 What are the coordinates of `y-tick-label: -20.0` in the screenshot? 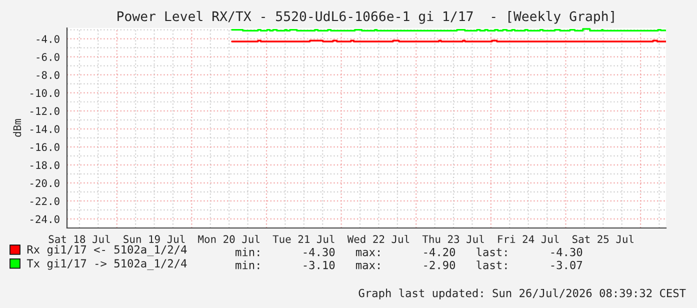 It's located at (45, 183).